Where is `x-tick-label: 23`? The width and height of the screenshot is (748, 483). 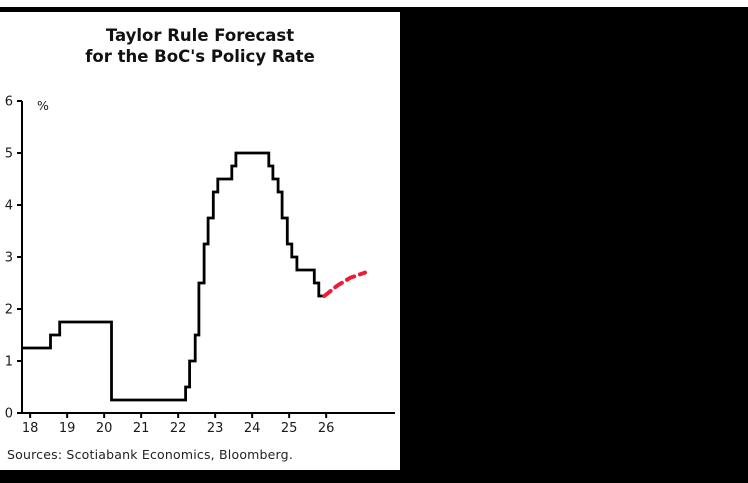
x-tick-label: 23 is located at coordinates (215, 428).